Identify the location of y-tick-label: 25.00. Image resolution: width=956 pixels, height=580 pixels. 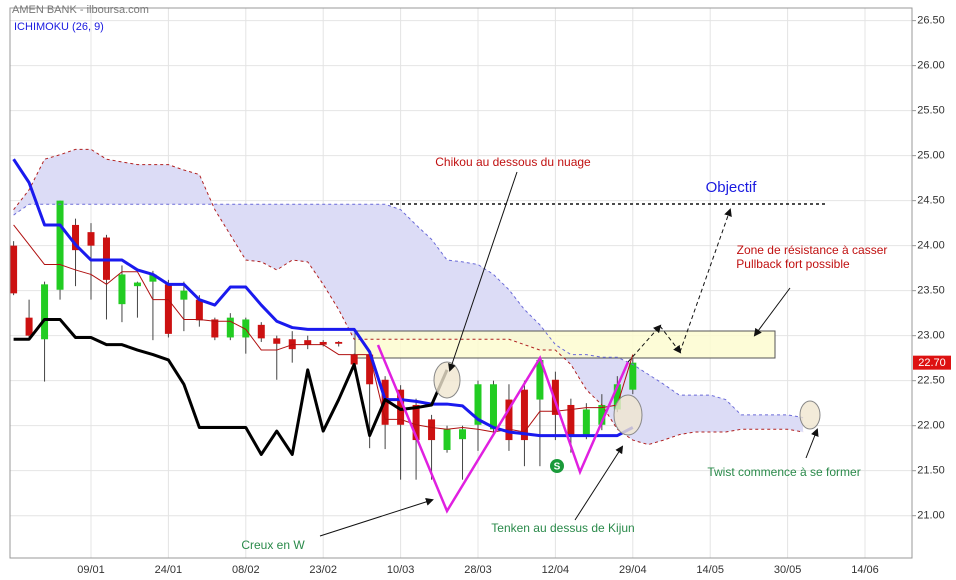
(931, 156).